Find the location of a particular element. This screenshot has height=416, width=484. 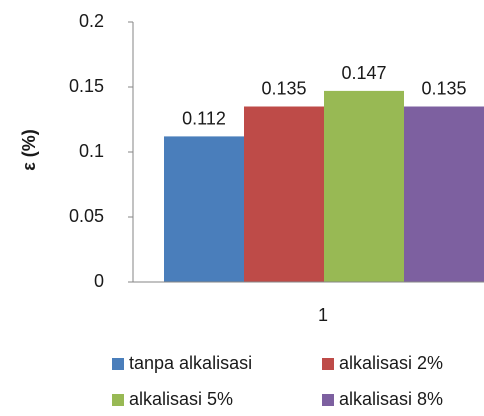

bar-data-label: 0.112 is located at coordinates (204, 118).